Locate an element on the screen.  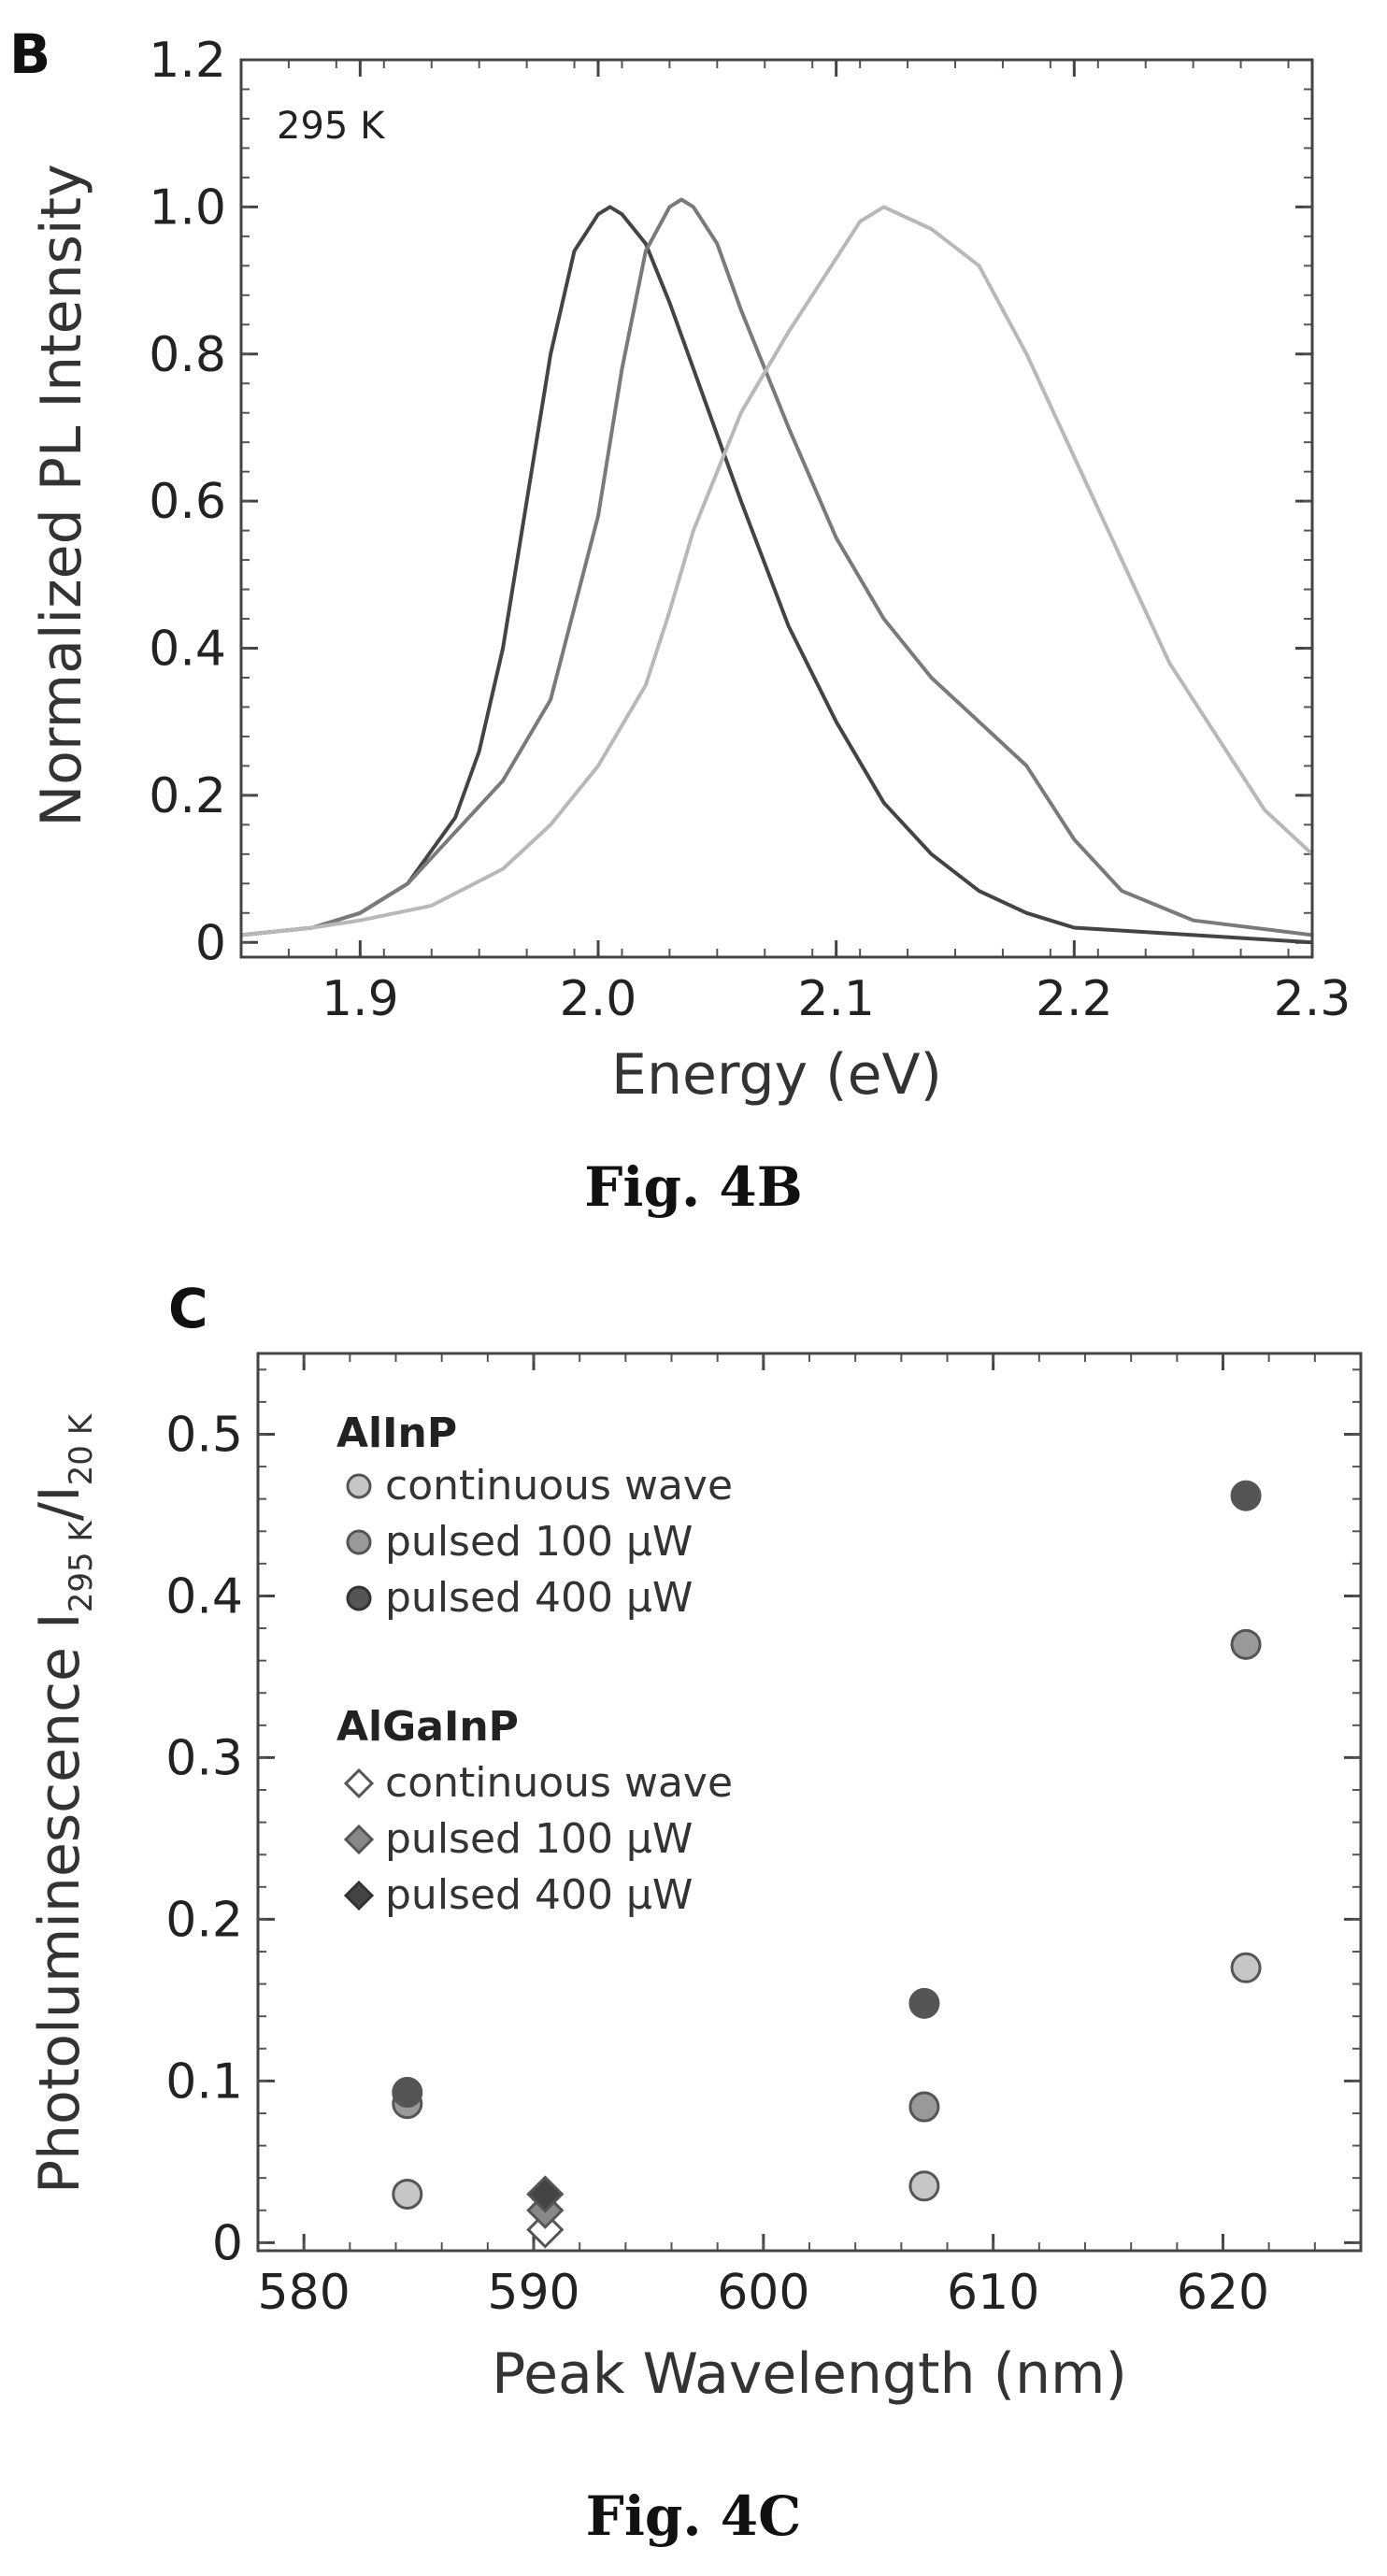
x-tick-label: 620 is located at coordinates (1223, 2293).